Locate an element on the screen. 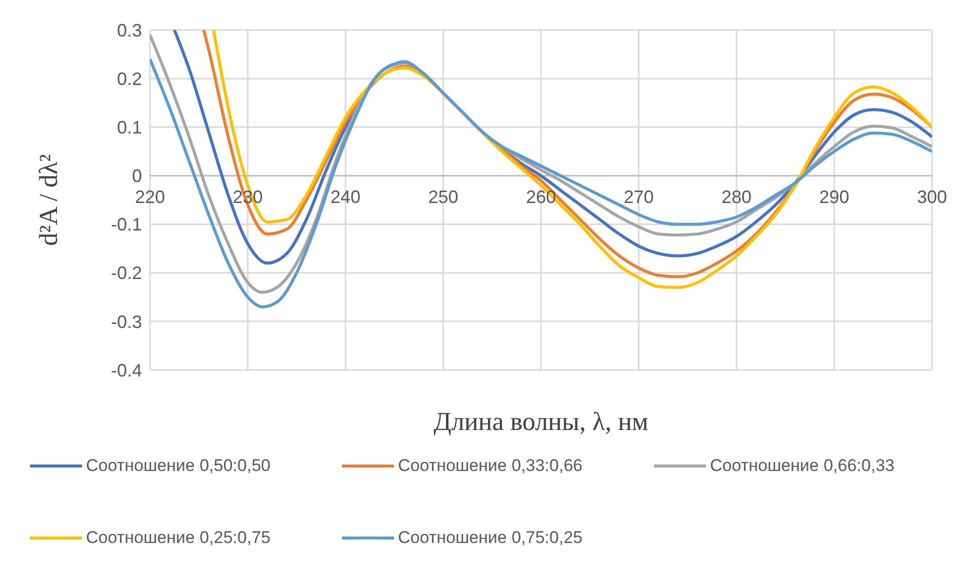  y-tick-label: 0.2 is located at coordinates (129, 78).